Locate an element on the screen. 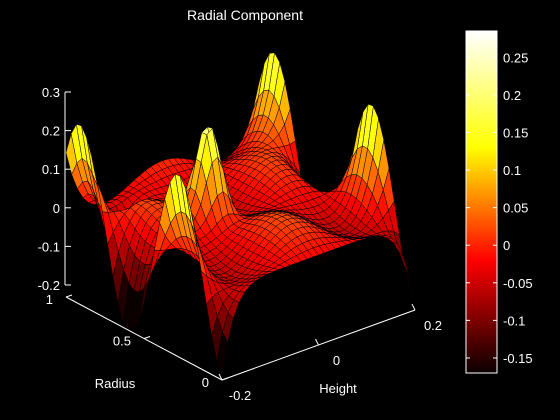  y-axis-ticks: 00.51 is located at coordinates (137, 341).